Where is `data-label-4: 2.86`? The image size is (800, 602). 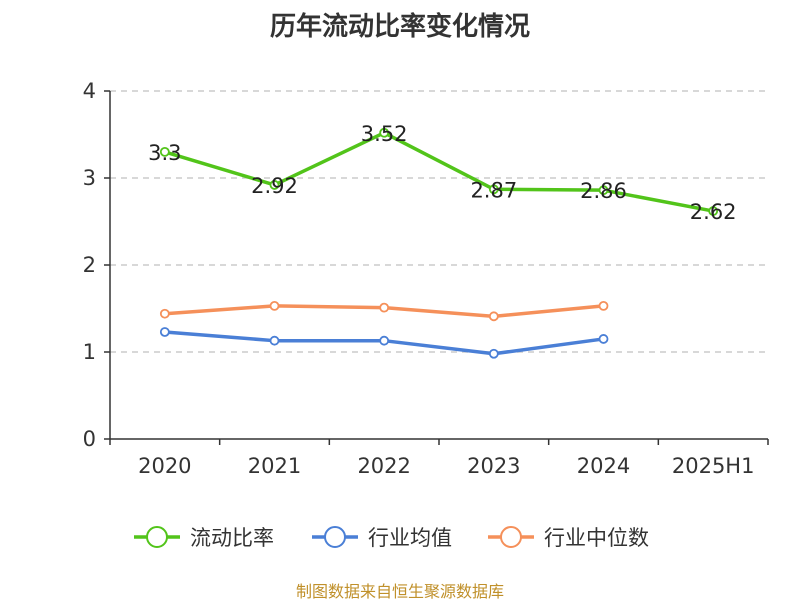 data-label-4: 2.86 is located at coordinates (603, 191).